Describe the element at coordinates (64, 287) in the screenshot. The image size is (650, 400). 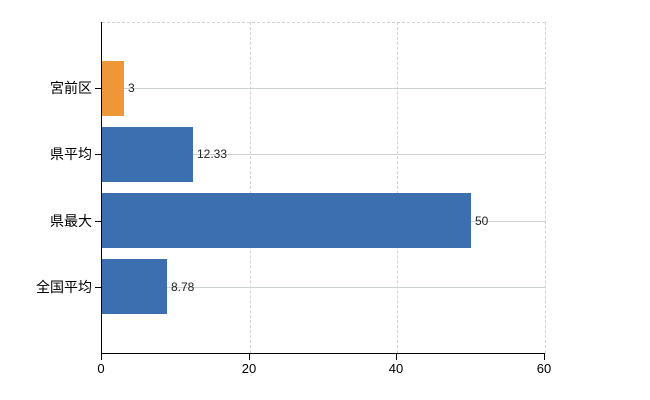
I see `category-label: 全国平均` at that location.